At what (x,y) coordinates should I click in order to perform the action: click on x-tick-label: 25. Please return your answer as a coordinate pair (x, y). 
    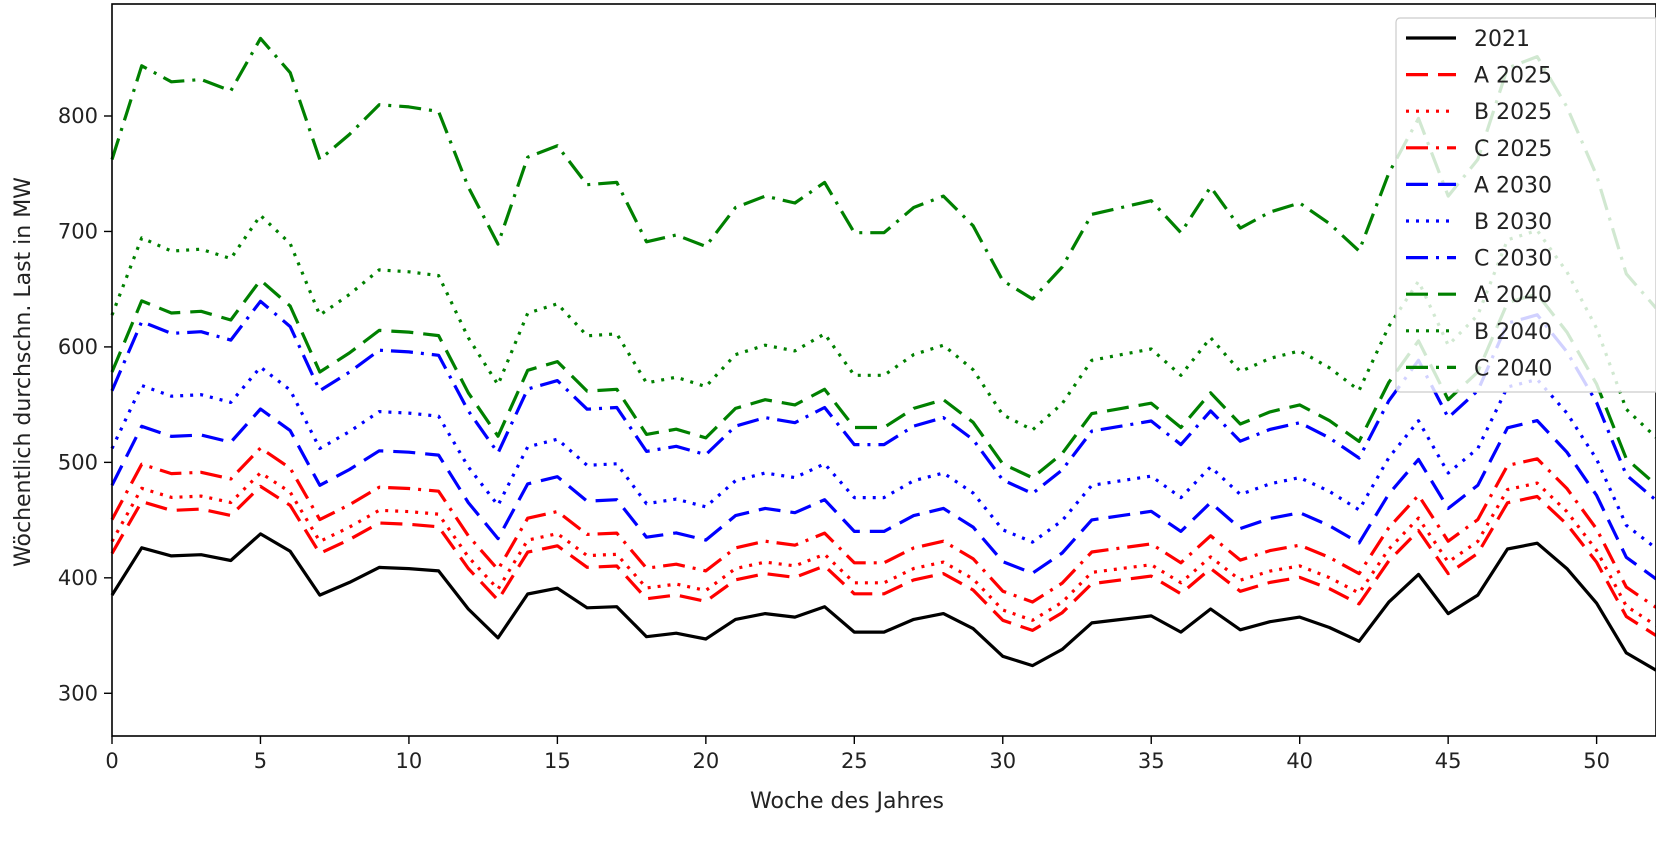
    Looking at the image, I should click on (854, 761).